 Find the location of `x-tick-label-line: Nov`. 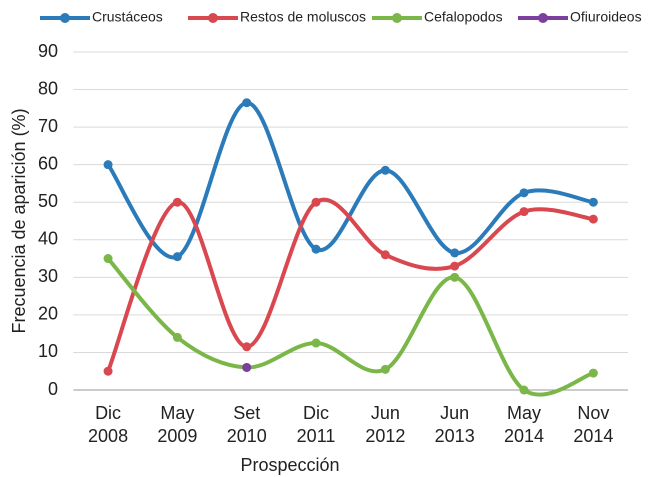

x-tick-label-line: Nov is located at coordinates (593, 413).